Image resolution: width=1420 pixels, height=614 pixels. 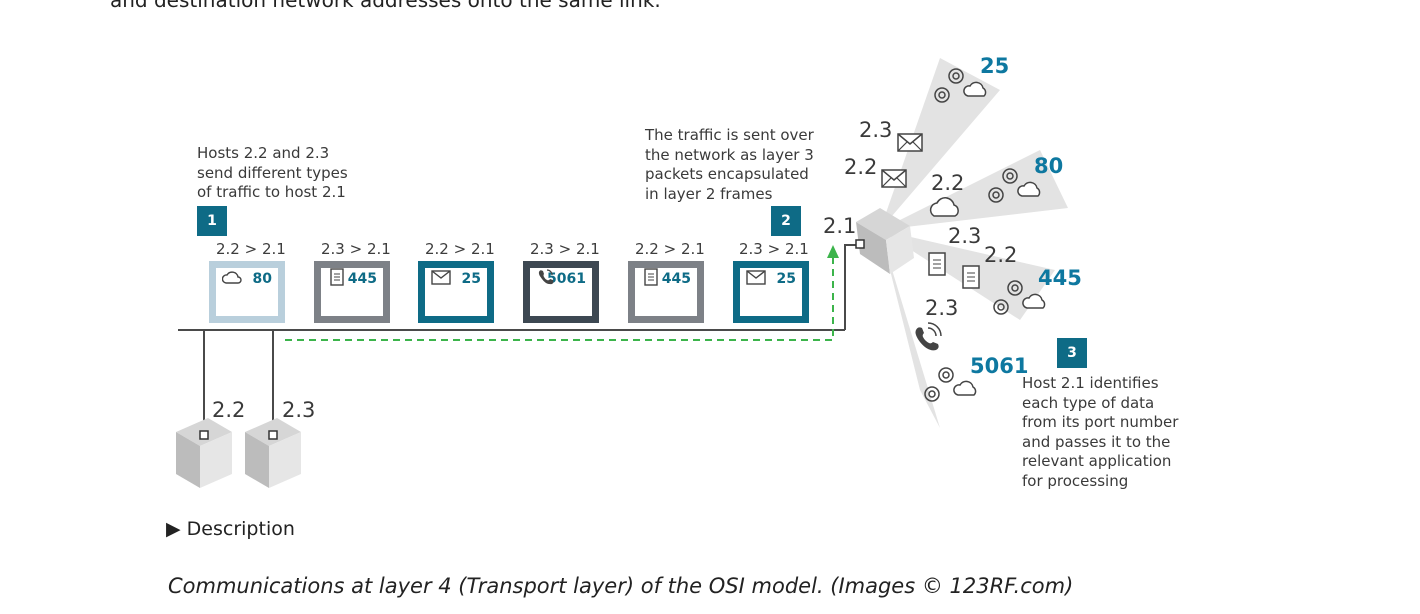 What do you see at coordinates (1060, 278) in the screenshot?
I see `app-port-label: 445` at bounding box center [1060, 278].